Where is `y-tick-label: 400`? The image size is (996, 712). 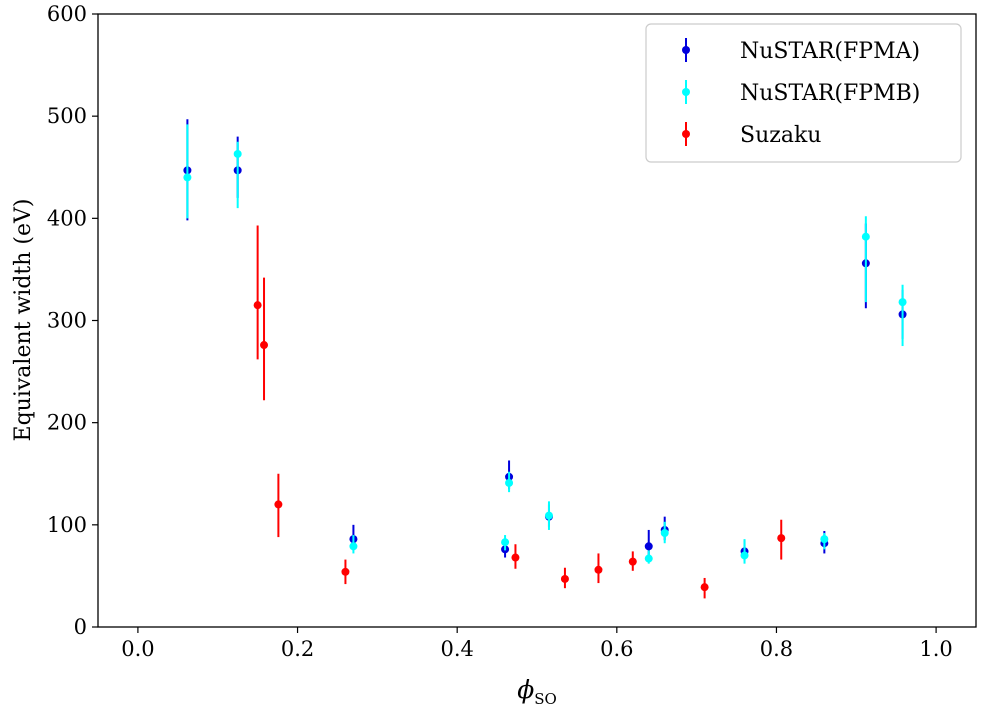 y-tick-label: 400 is located at coordinates (67, 218).